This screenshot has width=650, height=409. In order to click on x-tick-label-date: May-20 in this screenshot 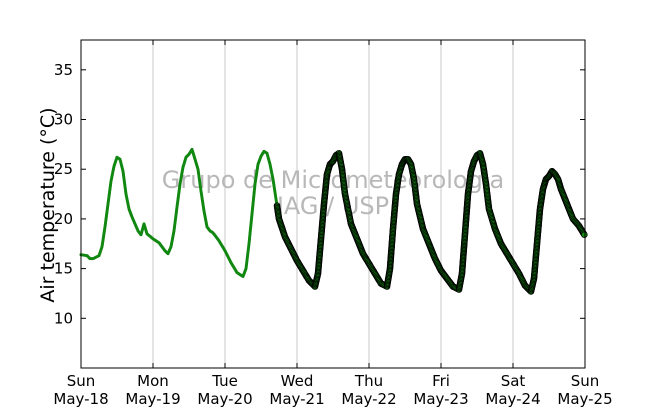, I will do `click(224, 399)`.